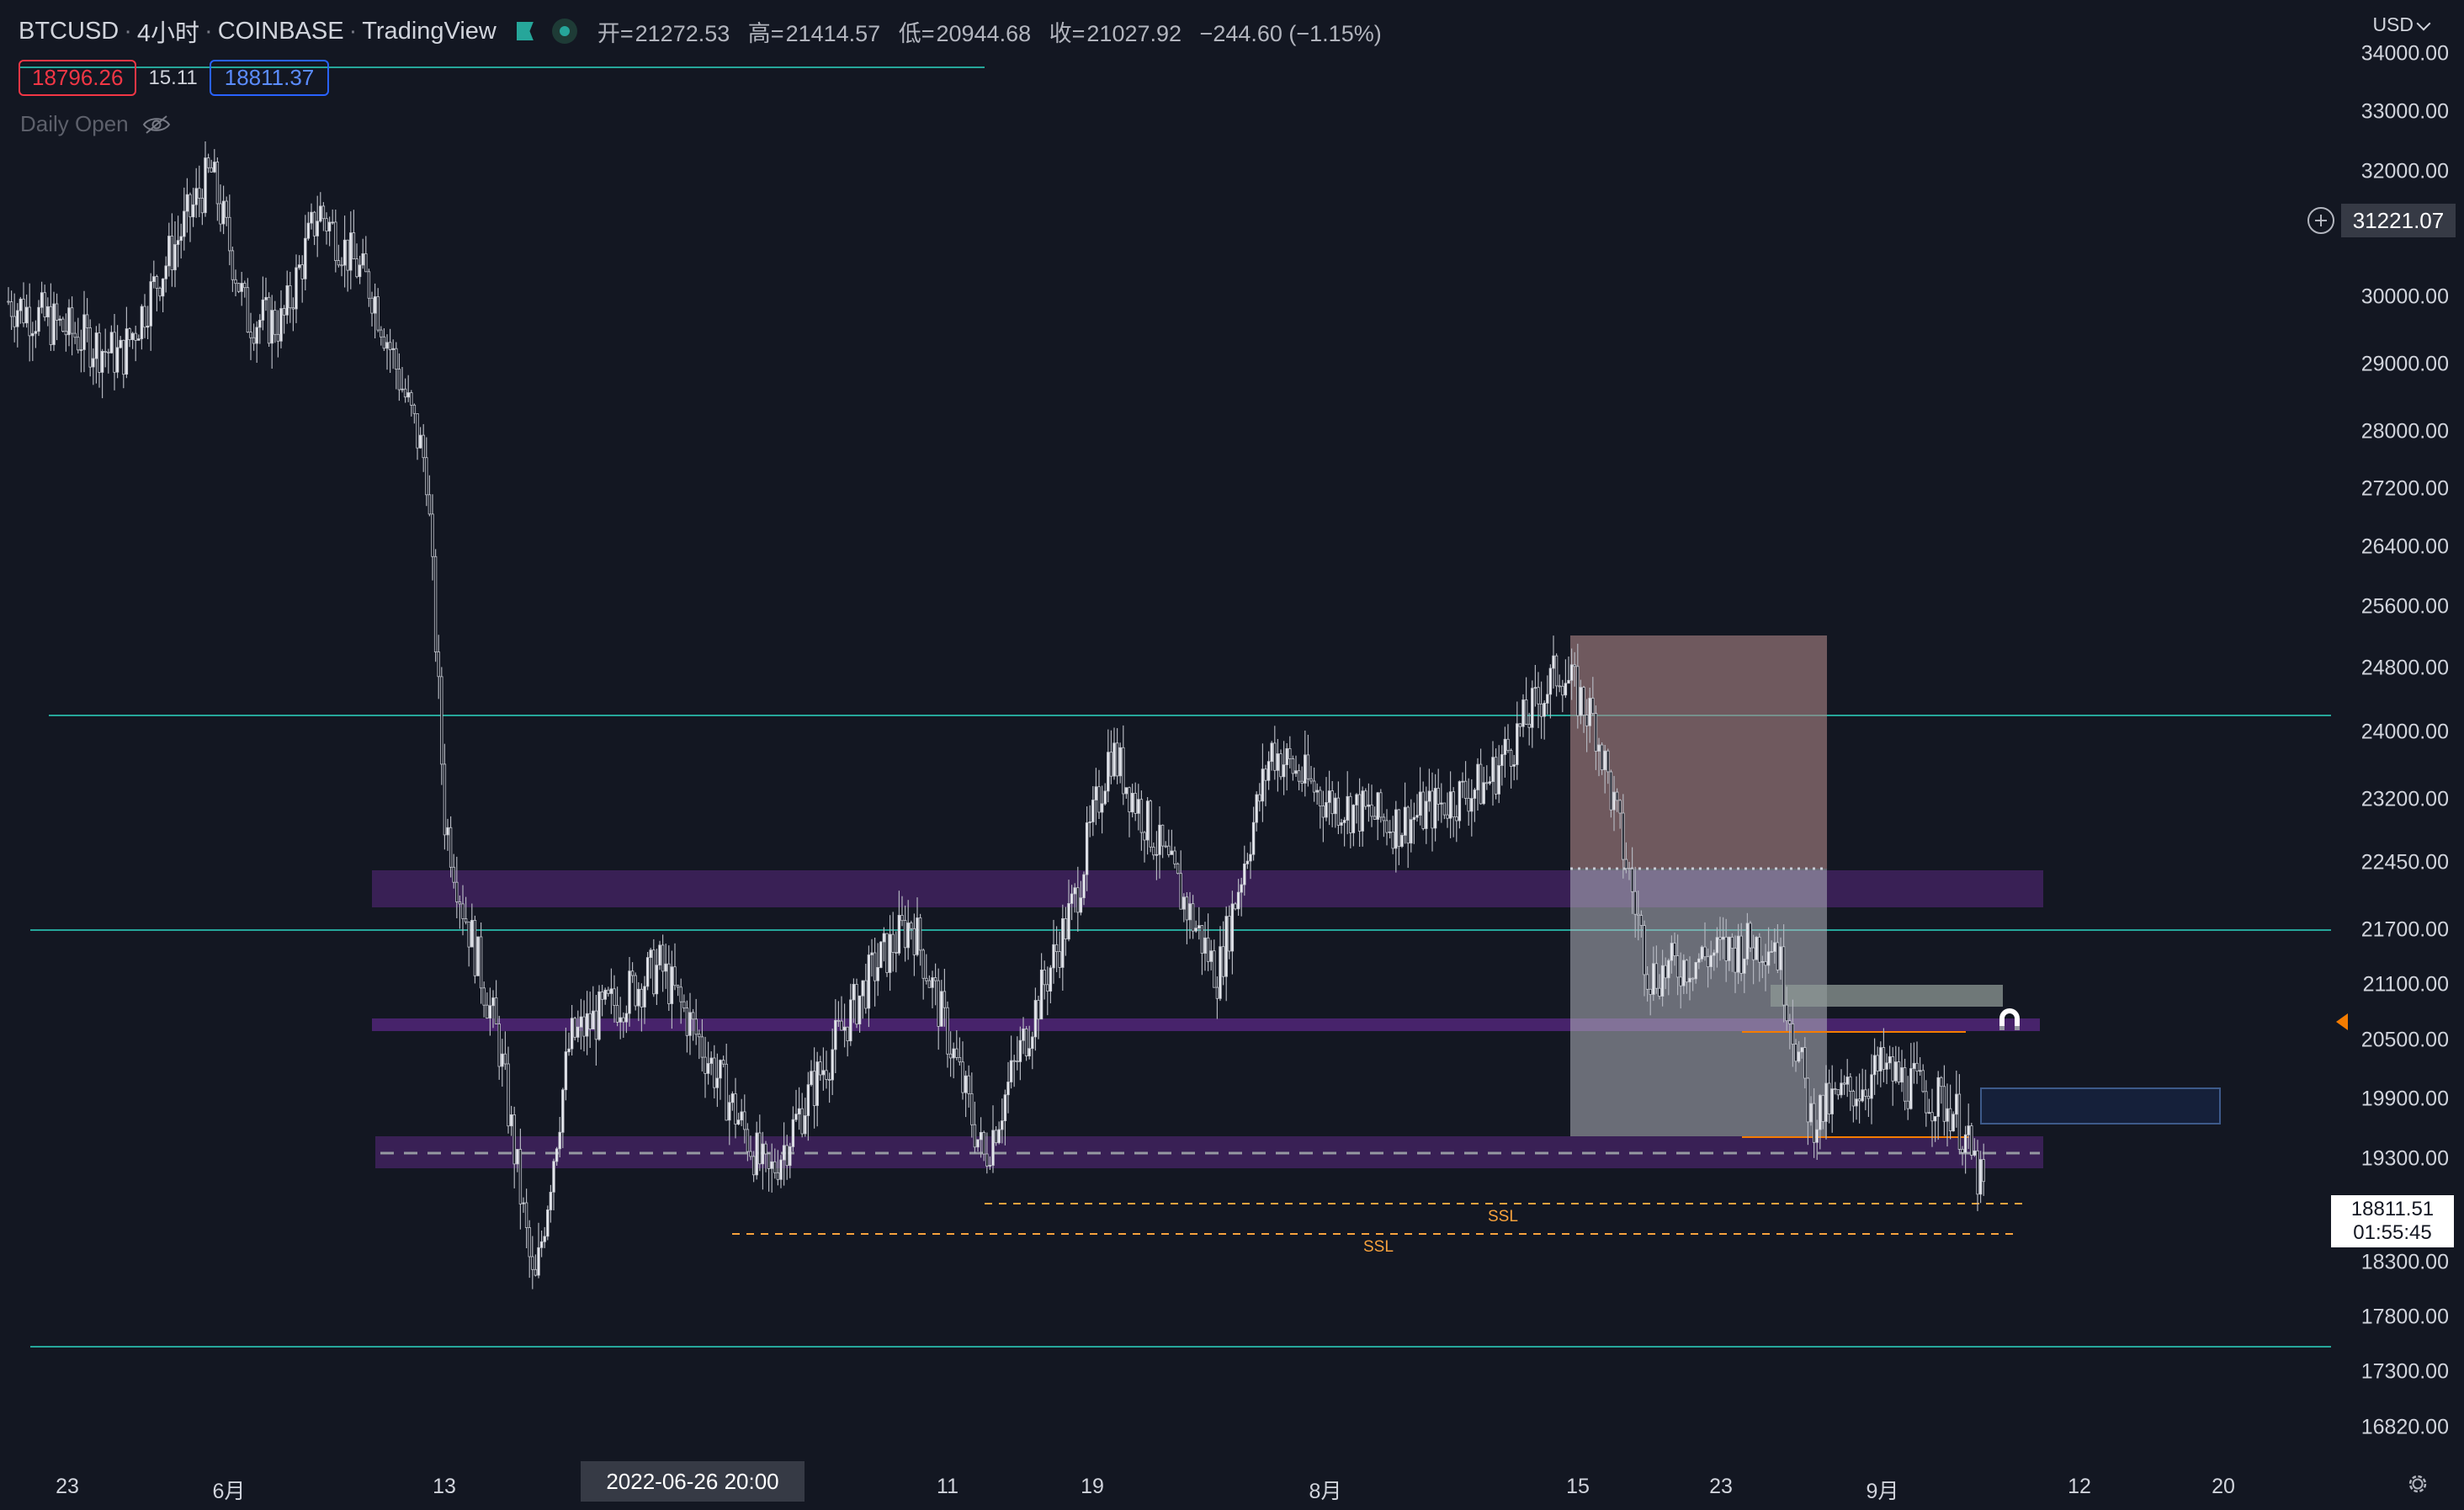 The width and height of the screenshot is (2464, 1510). I want to click on time-tick-label: 8月, so click(1325, 1491).